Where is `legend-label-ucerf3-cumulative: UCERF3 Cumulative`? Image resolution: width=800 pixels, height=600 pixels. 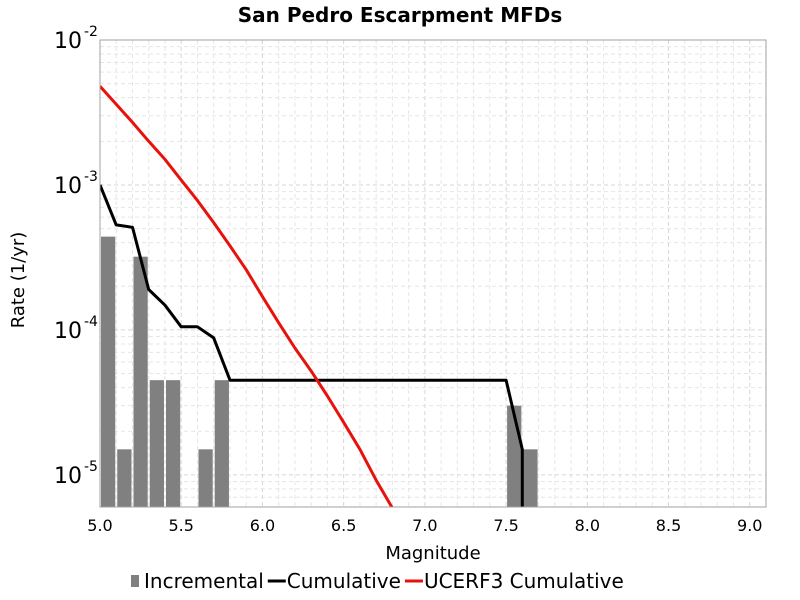 legend-label-ucerf3-cumulative: UCERF3 Cumulative is located at coordinates (524, 581).